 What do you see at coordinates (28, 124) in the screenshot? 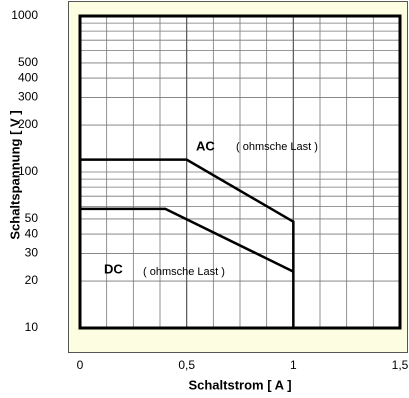
I see `y-tick-label: 200` at bounding box center [28, 124].